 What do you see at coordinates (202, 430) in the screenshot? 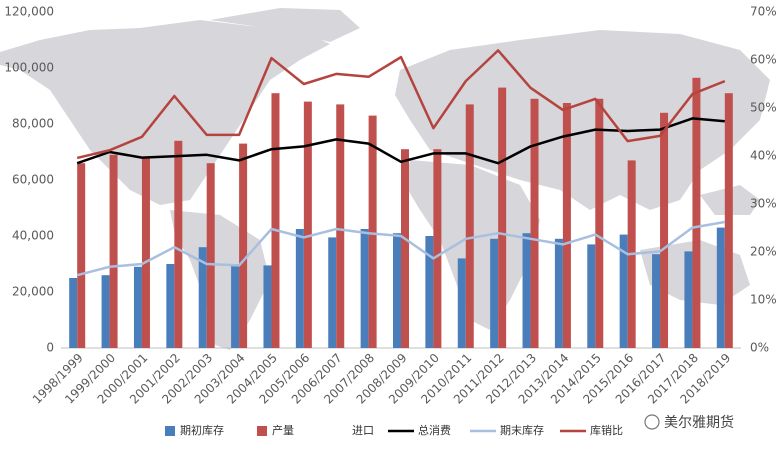
I see `legend-label: 期初库存` at bounding box center [202, 430].